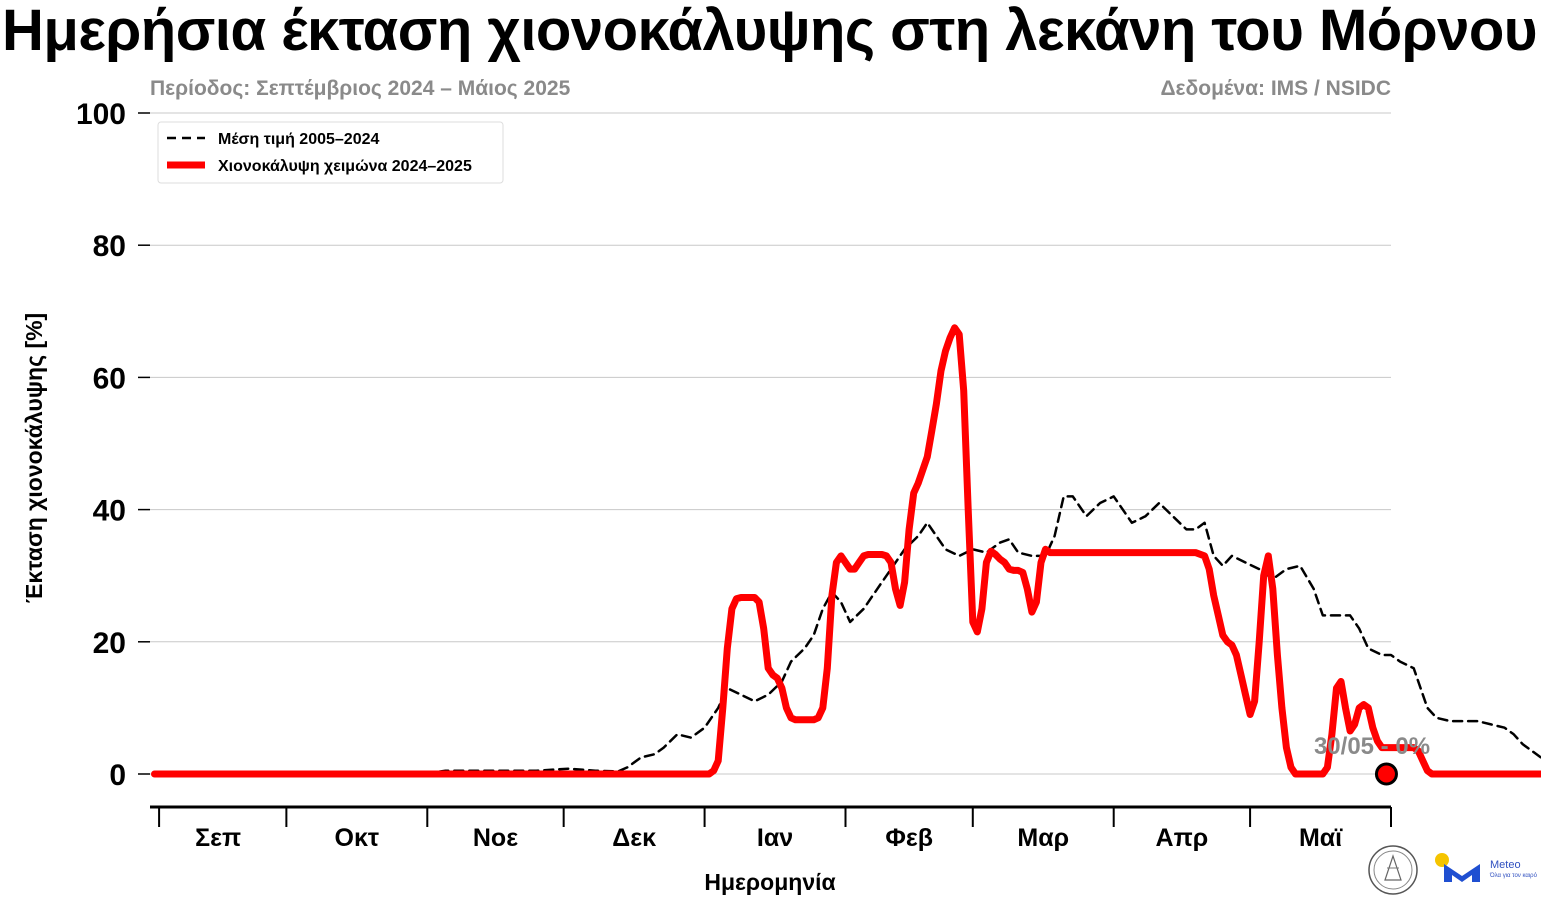  Describe the element at coordinates (495, 838) in the screenshot. I see `x-tick-label-2: Νοε` at that location.